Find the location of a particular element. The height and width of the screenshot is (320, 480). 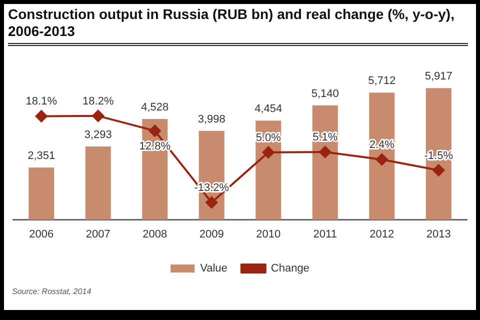

data-label: 4,528 is located at coordinates (155, 108).